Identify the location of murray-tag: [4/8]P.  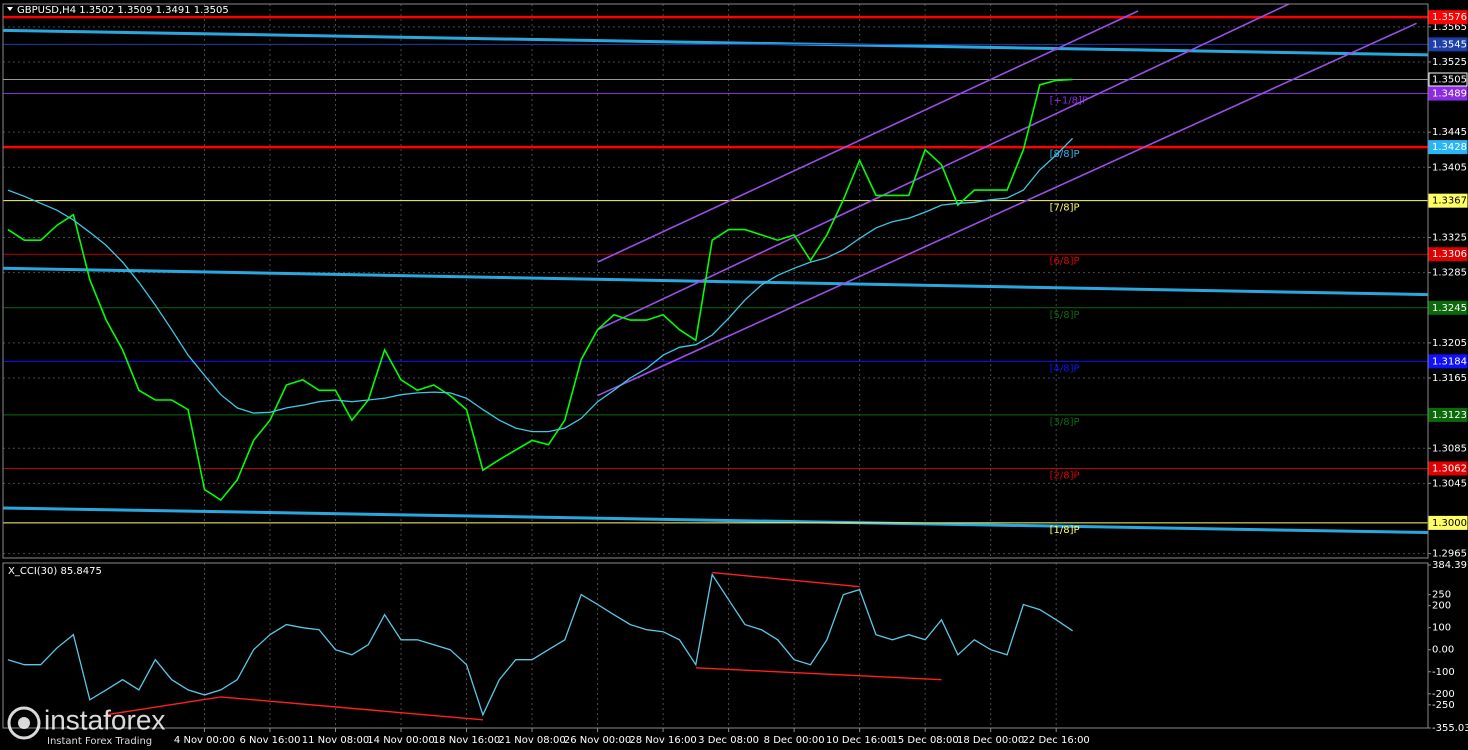
(1065, 368).